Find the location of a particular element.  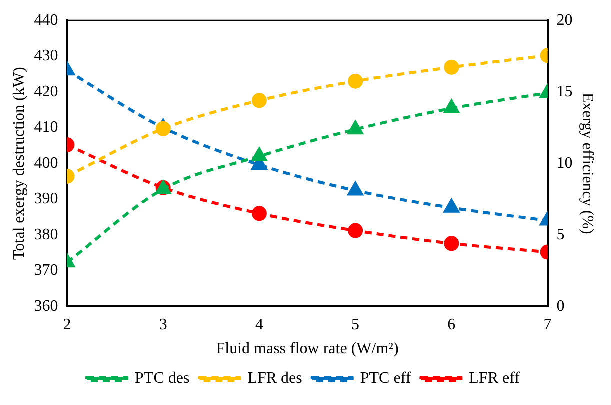

y2-tick-label: 10 is located at coordinates (564, 163).